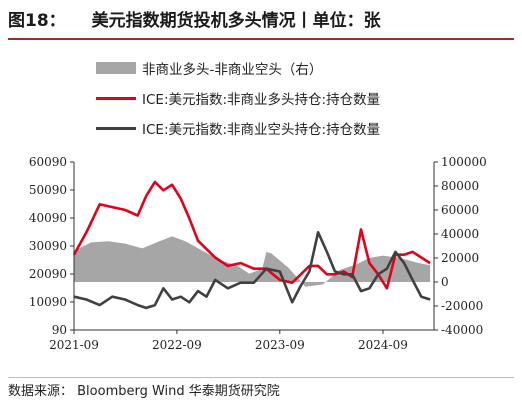  I want to click on x-tick-label: 2021-09, so click(74, 345).